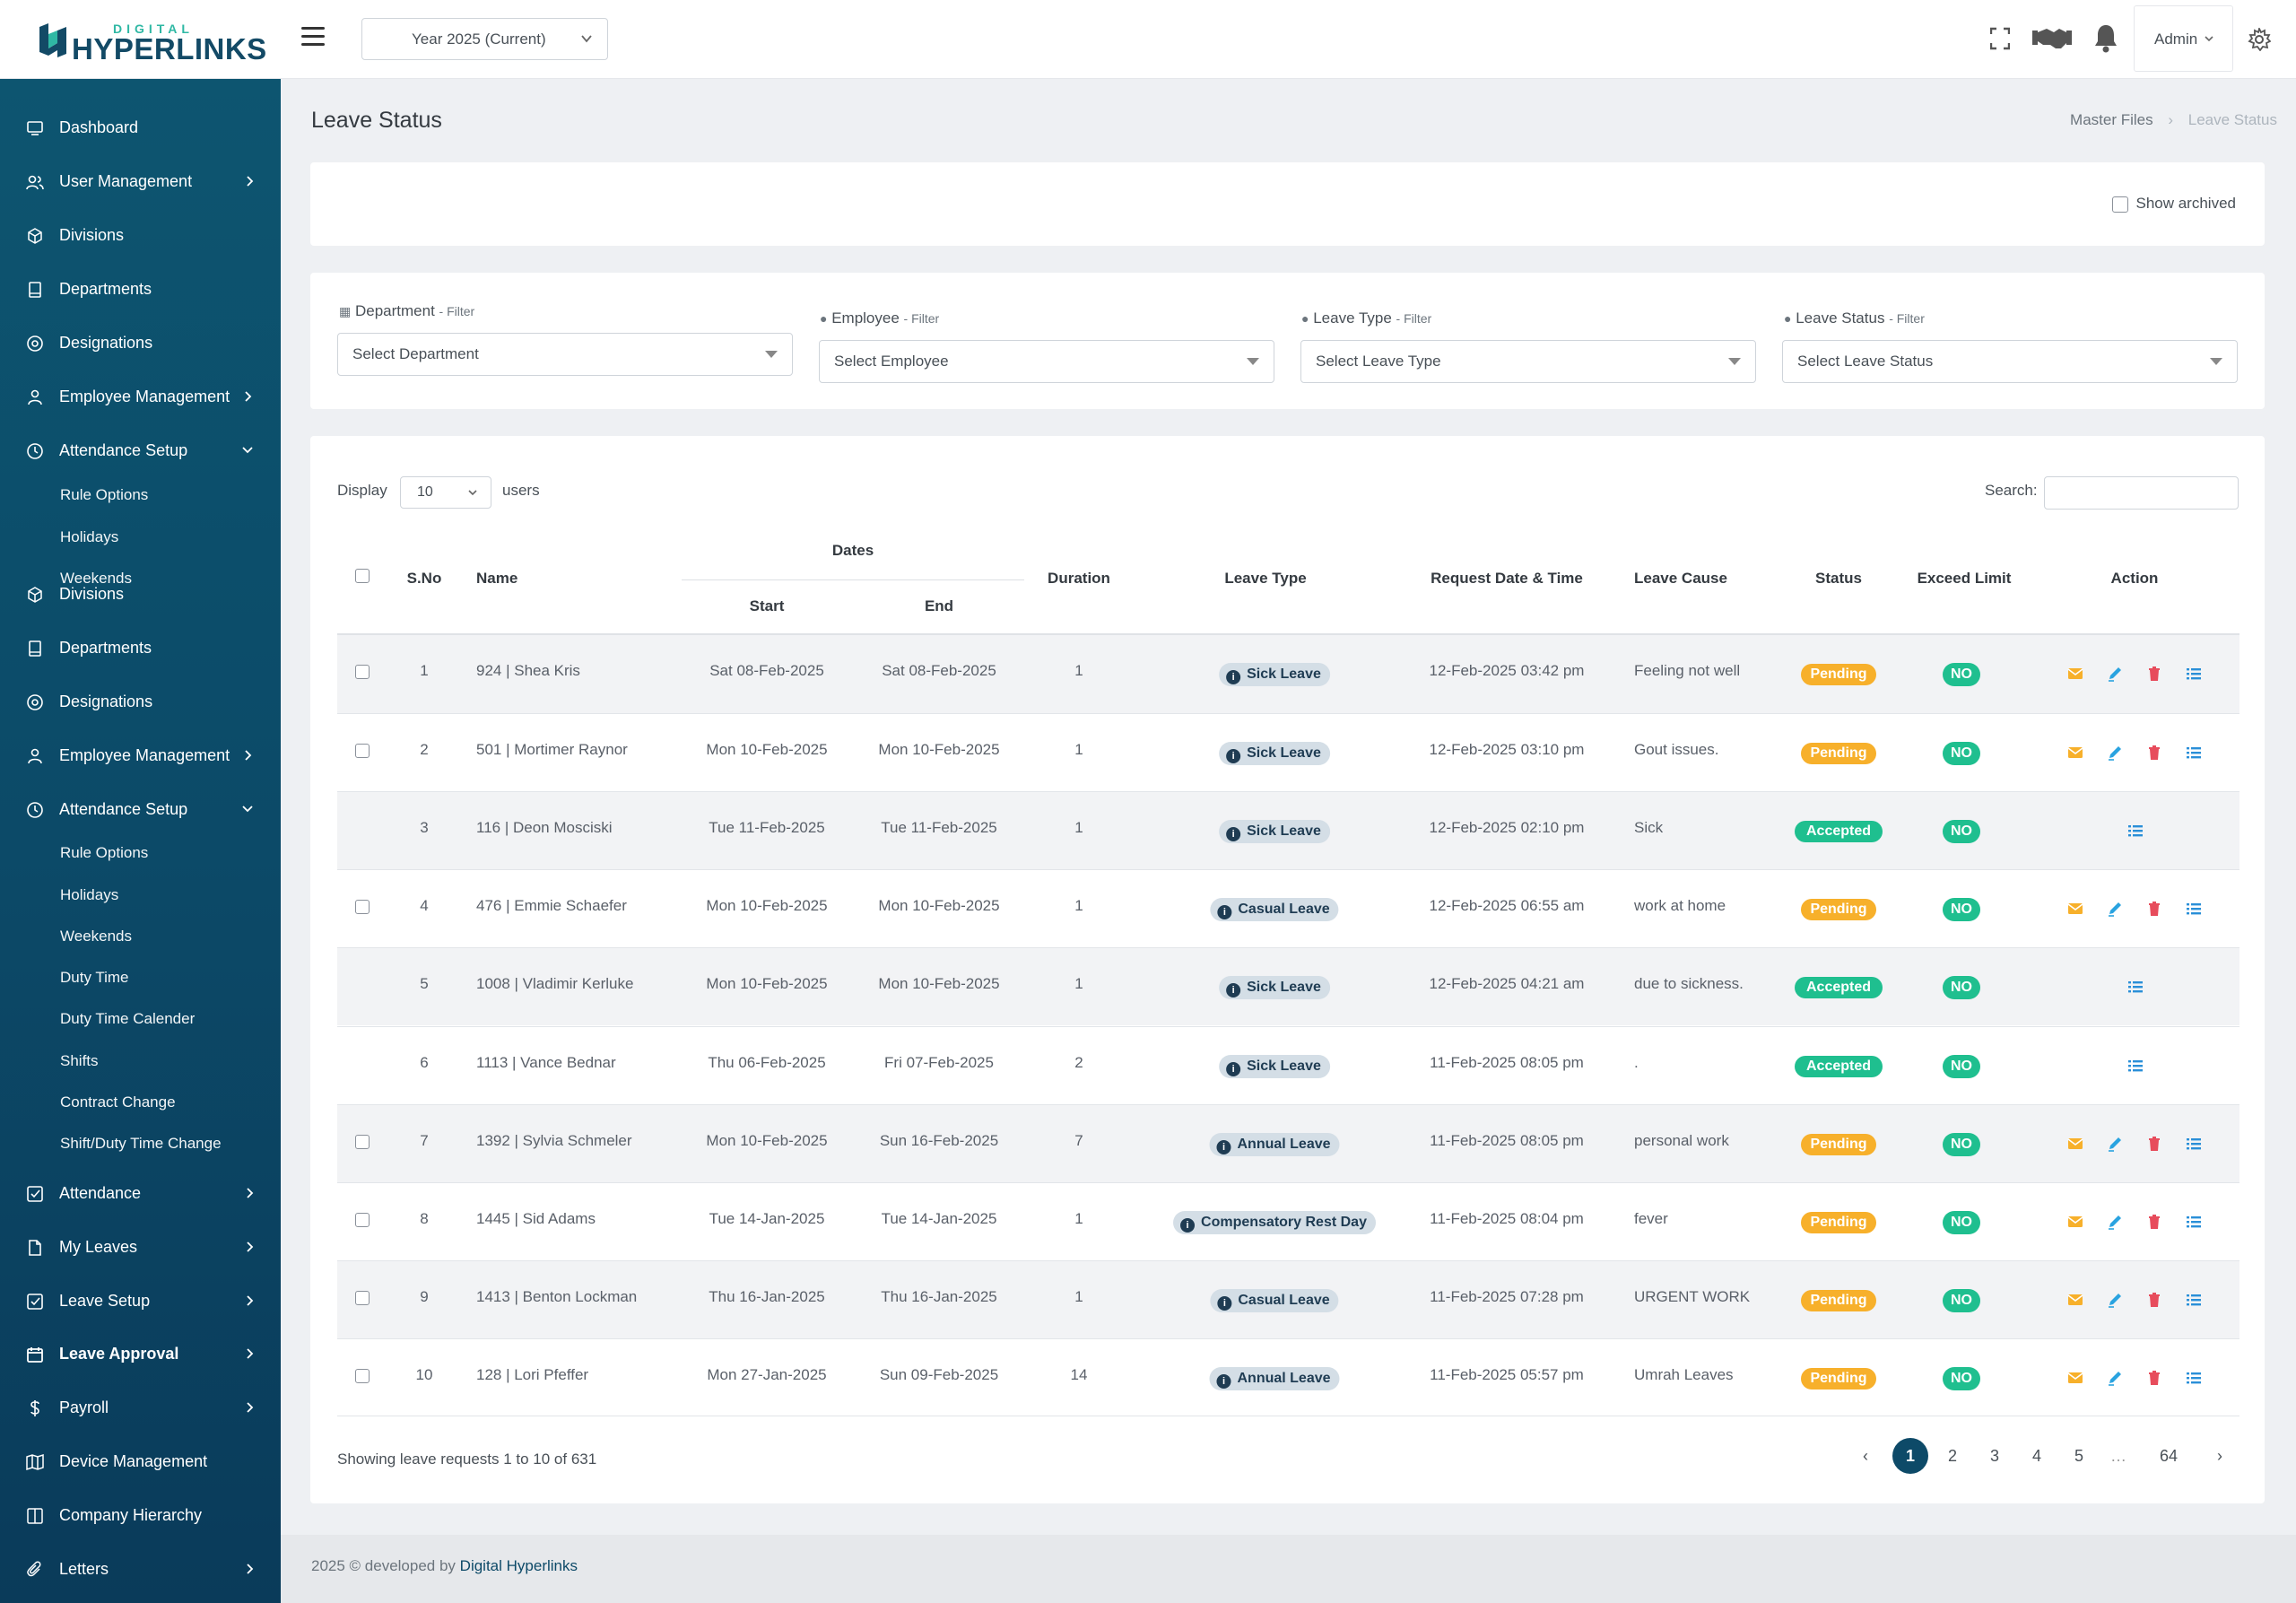  I want to click on sidebar-subitem-duty-time-calender: Duty Time Calender, so click(128, 1019).